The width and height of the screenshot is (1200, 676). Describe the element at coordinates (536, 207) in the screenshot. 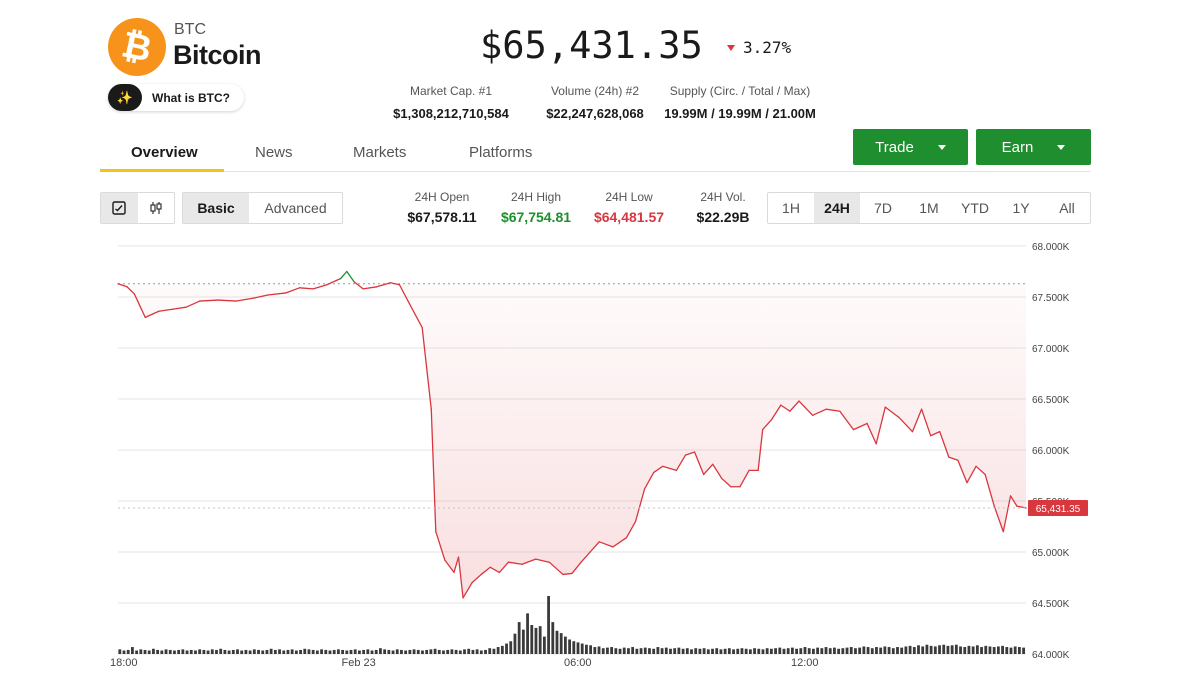

I see `24h-high-stat: 24H High $67,754.81` at that location.